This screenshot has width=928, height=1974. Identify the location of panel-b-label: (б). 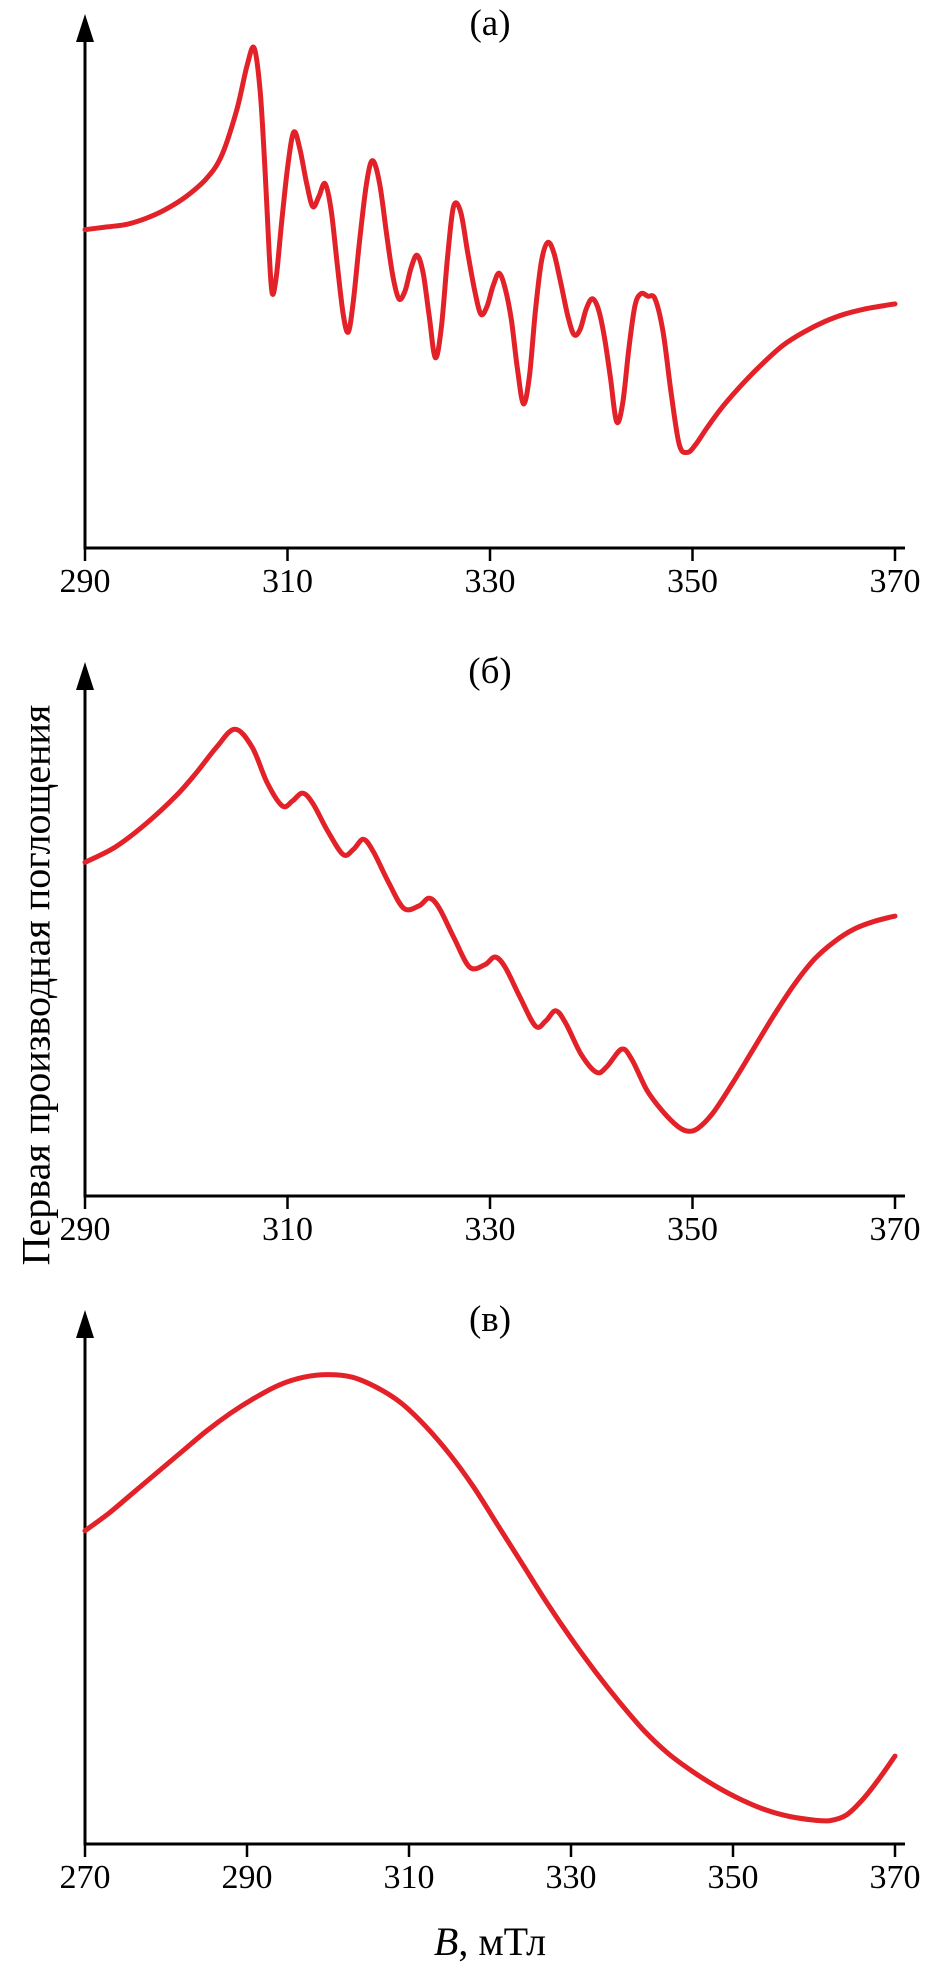
(490, 671).